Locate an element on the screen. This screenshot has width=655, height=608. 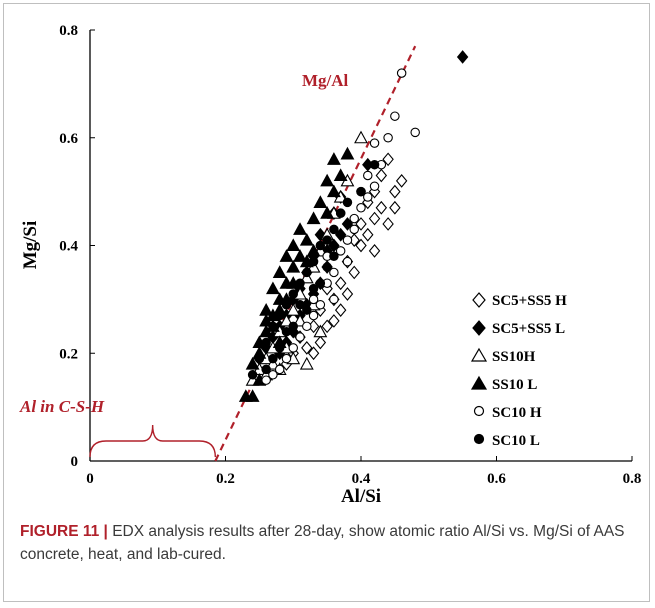
legend-item-sc5ss5-h: SC5+SS5 H is located at coordinates (519, 300).